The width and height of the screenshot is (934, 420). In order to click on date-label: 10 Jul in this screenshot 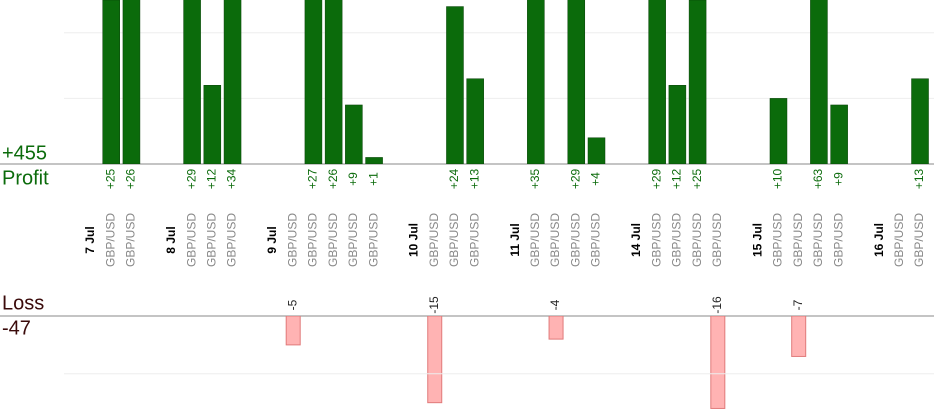, I will do `click(414, 240)`.